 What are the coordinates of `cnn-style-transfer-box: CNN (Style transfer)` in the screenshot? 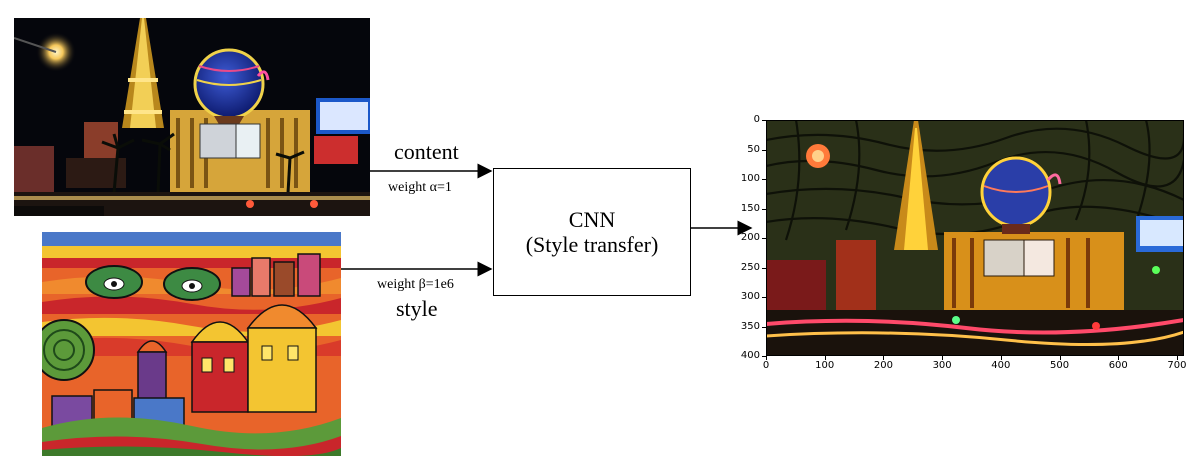 It's located at (592, 232).